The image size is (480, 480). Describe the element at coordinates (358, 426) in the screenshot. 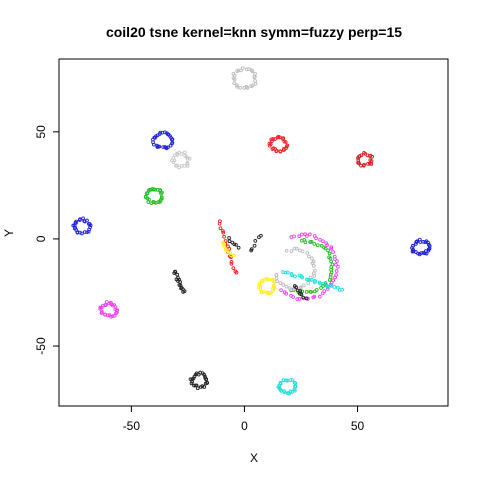

I see `x-tick-label: 50` at that location.